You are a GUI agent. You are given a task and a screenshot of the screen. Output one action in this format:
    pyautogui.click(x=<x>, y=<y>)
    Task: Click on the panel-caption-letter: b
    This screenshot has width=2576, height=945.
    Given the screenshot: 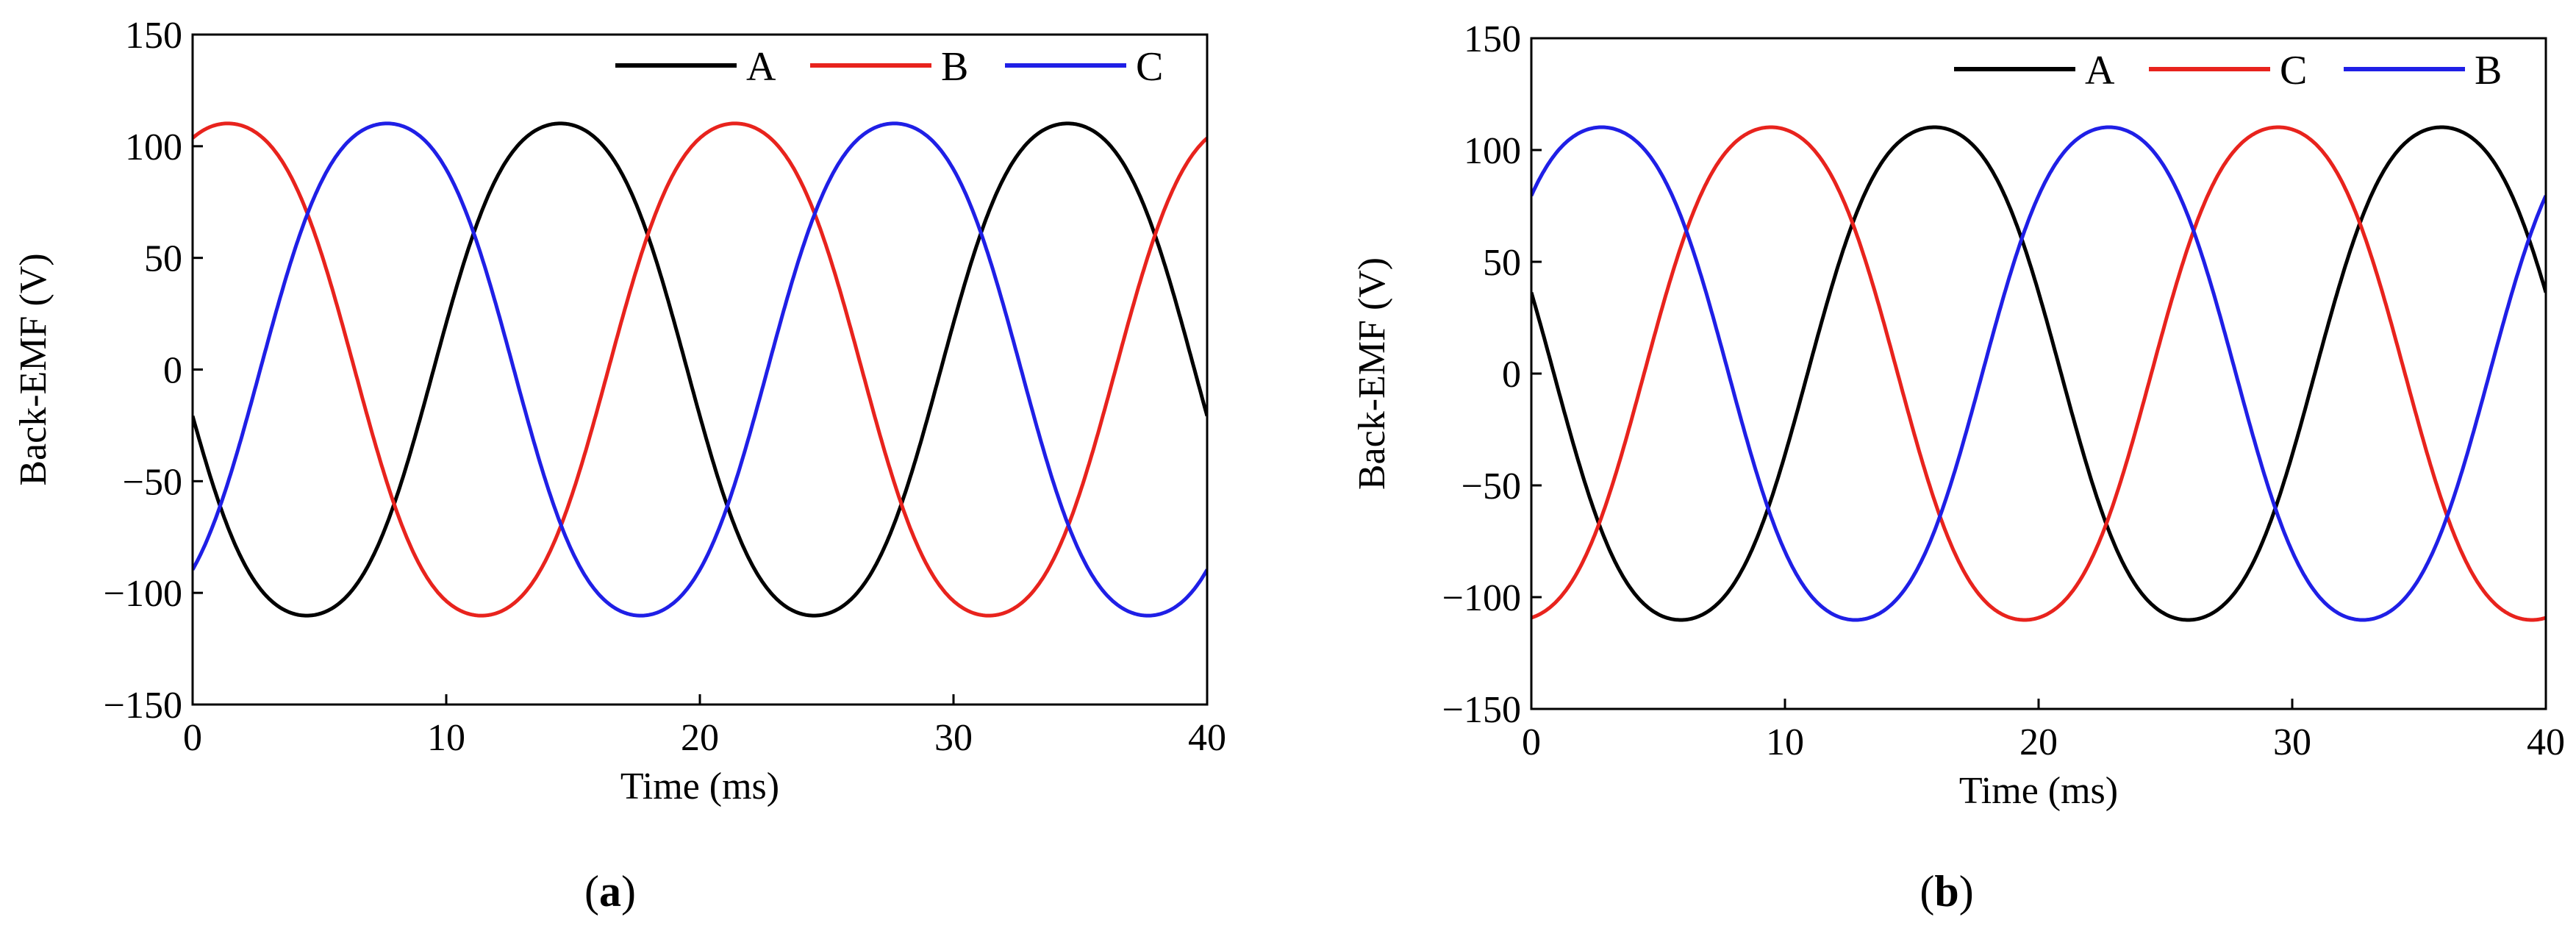 What is the action you would take?
    pyautogui.click(x=1946, y=891)
    